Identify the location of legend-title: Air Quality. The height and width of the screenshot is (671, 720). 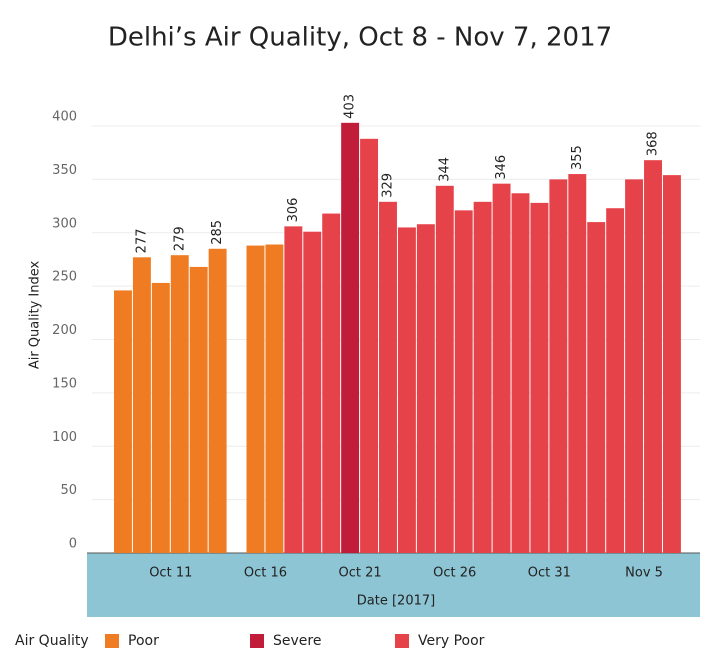
(52, 641).